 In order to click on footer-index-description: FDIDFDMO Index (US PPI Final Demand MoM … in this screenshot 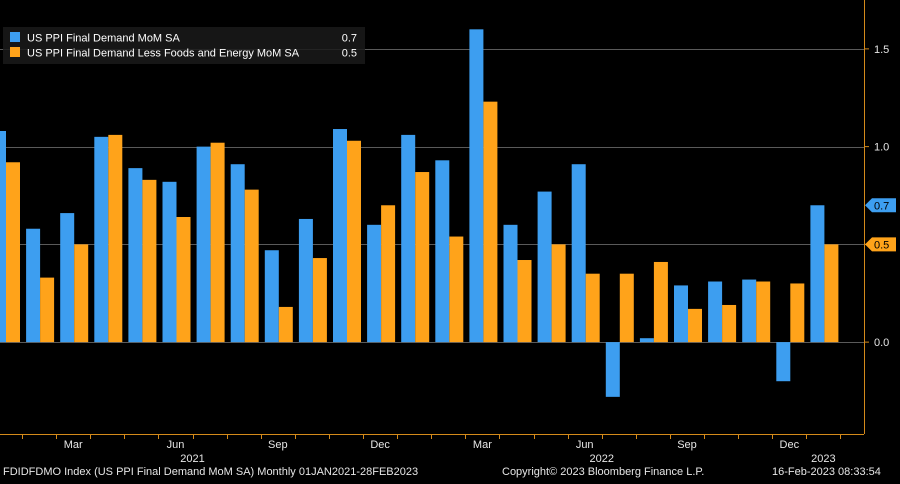, I will do `click(211, 472)`.